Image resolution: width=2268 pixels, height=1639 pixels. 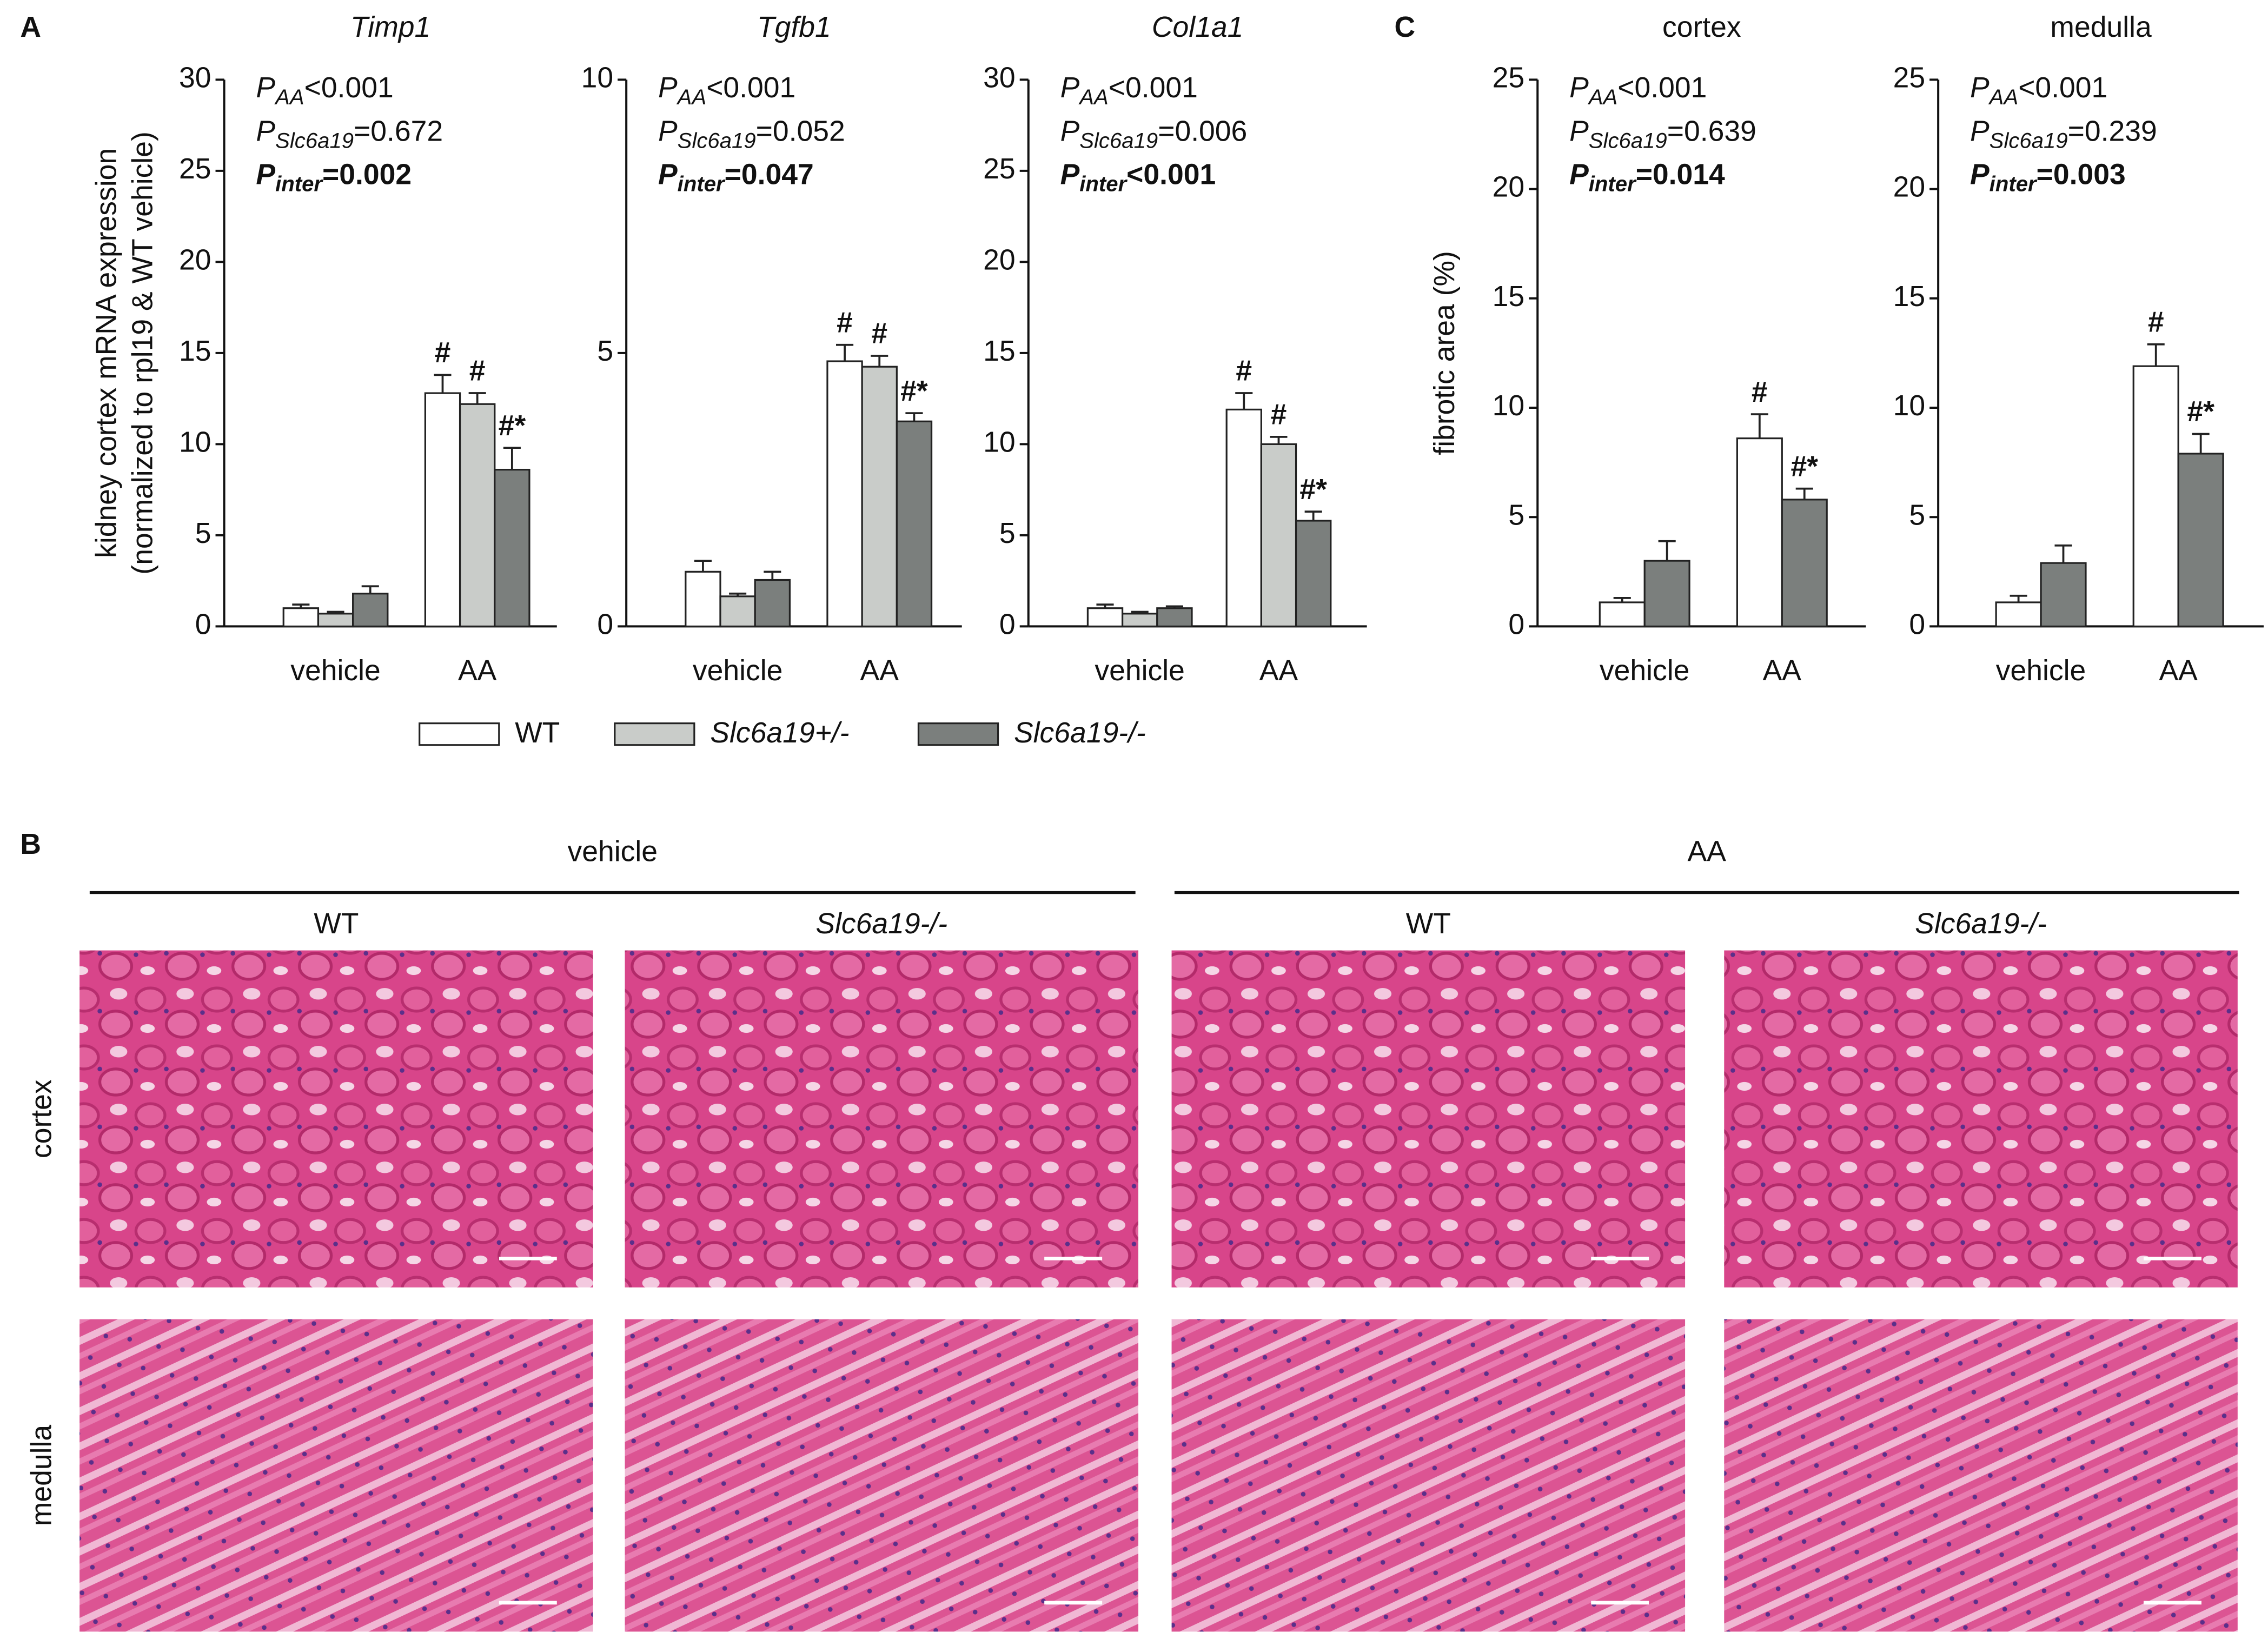 What do you see at coordinates (780, 733) in the screenshot?
I see `legend-label: Slc6a19+/-` at bounding box center [780, 733].